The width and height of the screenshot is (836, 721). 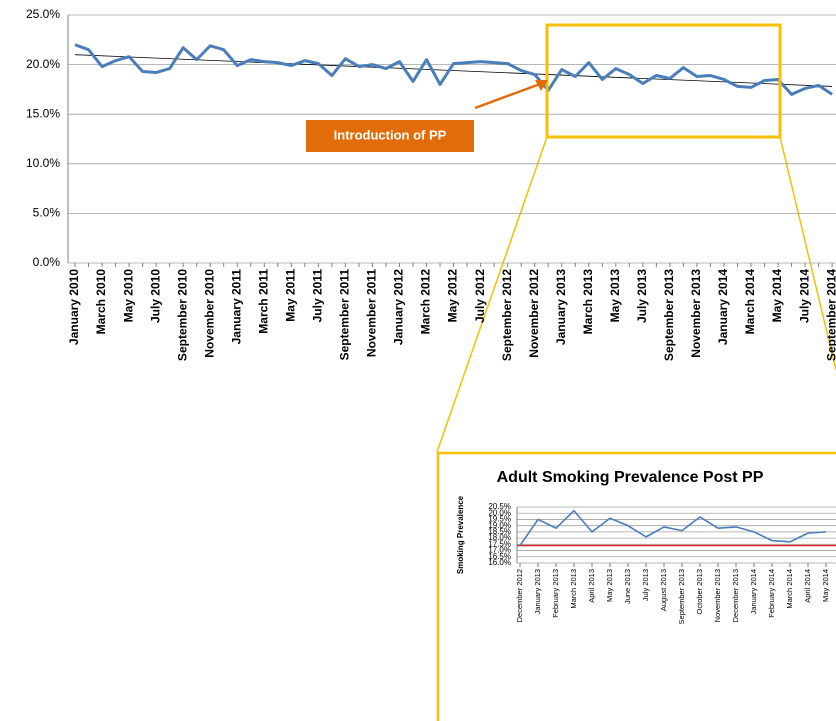 What do you see at coordinates (499, 556) in the screenshot?
I see `y-tick-label: 16.5%` at bounding box center [499, 556].